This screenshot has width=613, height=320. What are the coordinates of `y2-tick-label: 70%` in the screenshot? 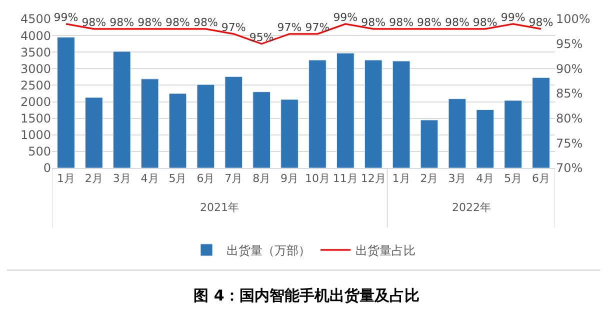 It's located at (569, 168).